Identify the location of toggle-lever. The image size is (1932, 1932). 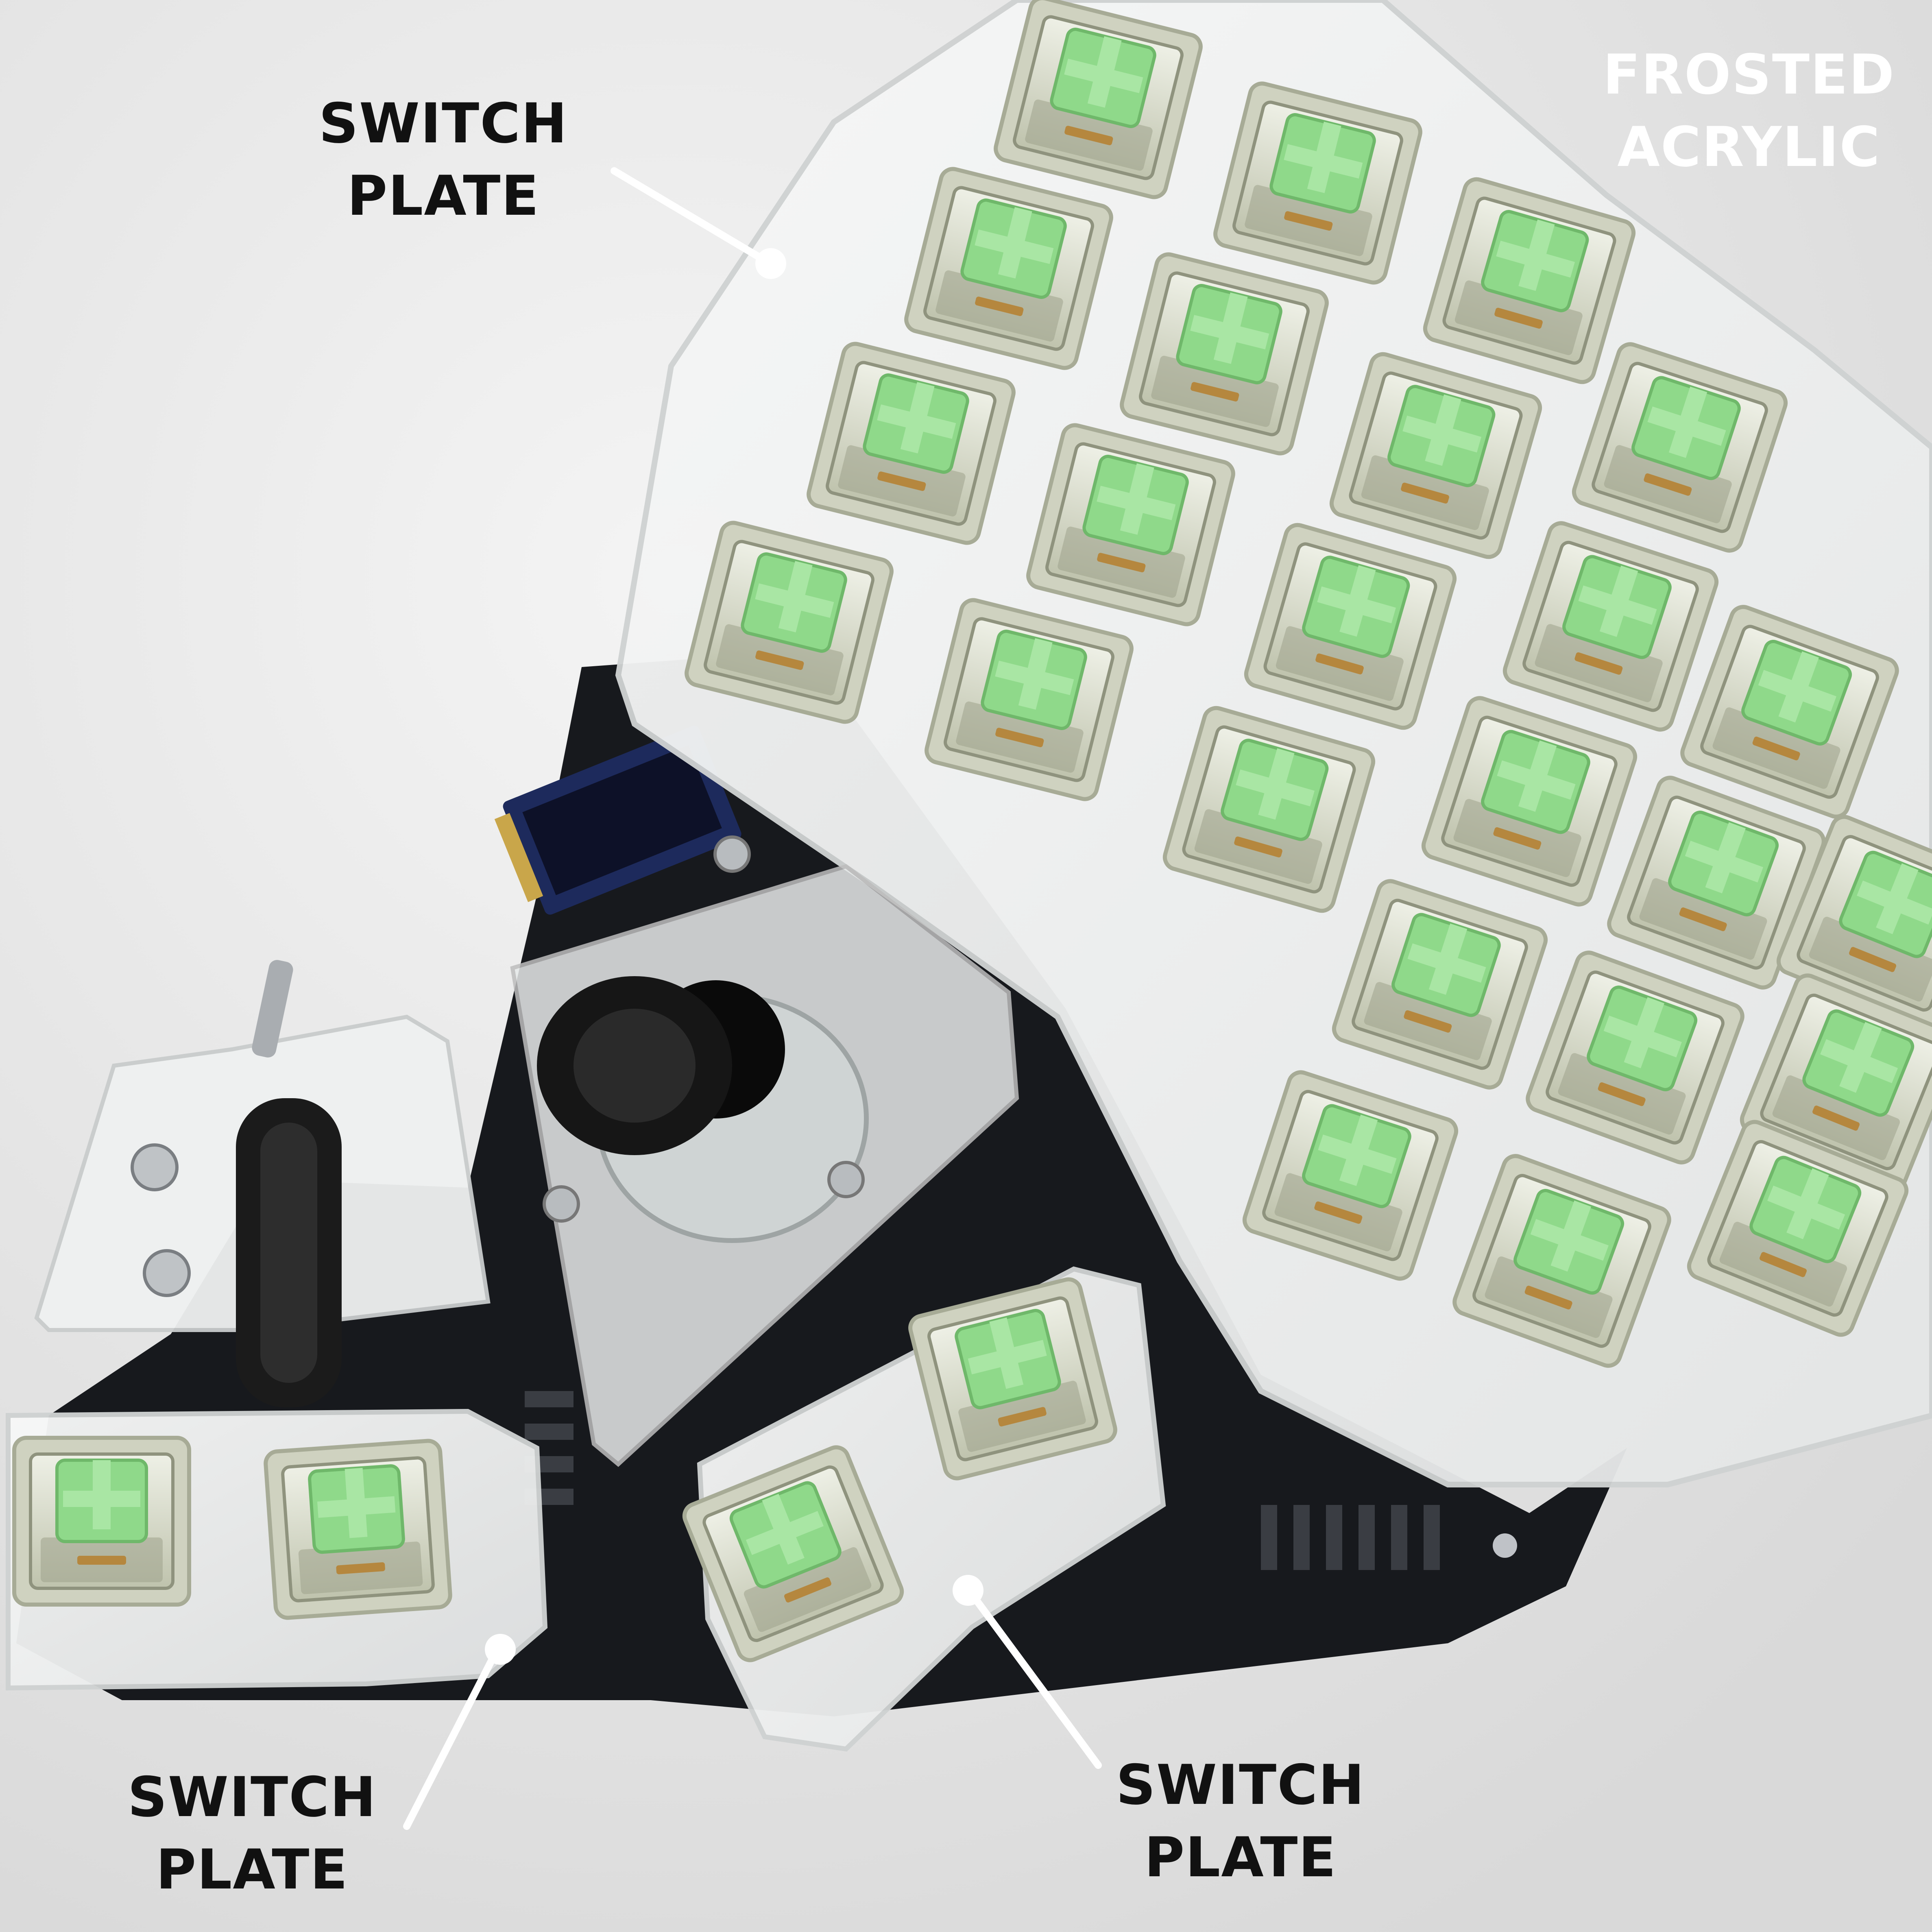
(272, 1009).